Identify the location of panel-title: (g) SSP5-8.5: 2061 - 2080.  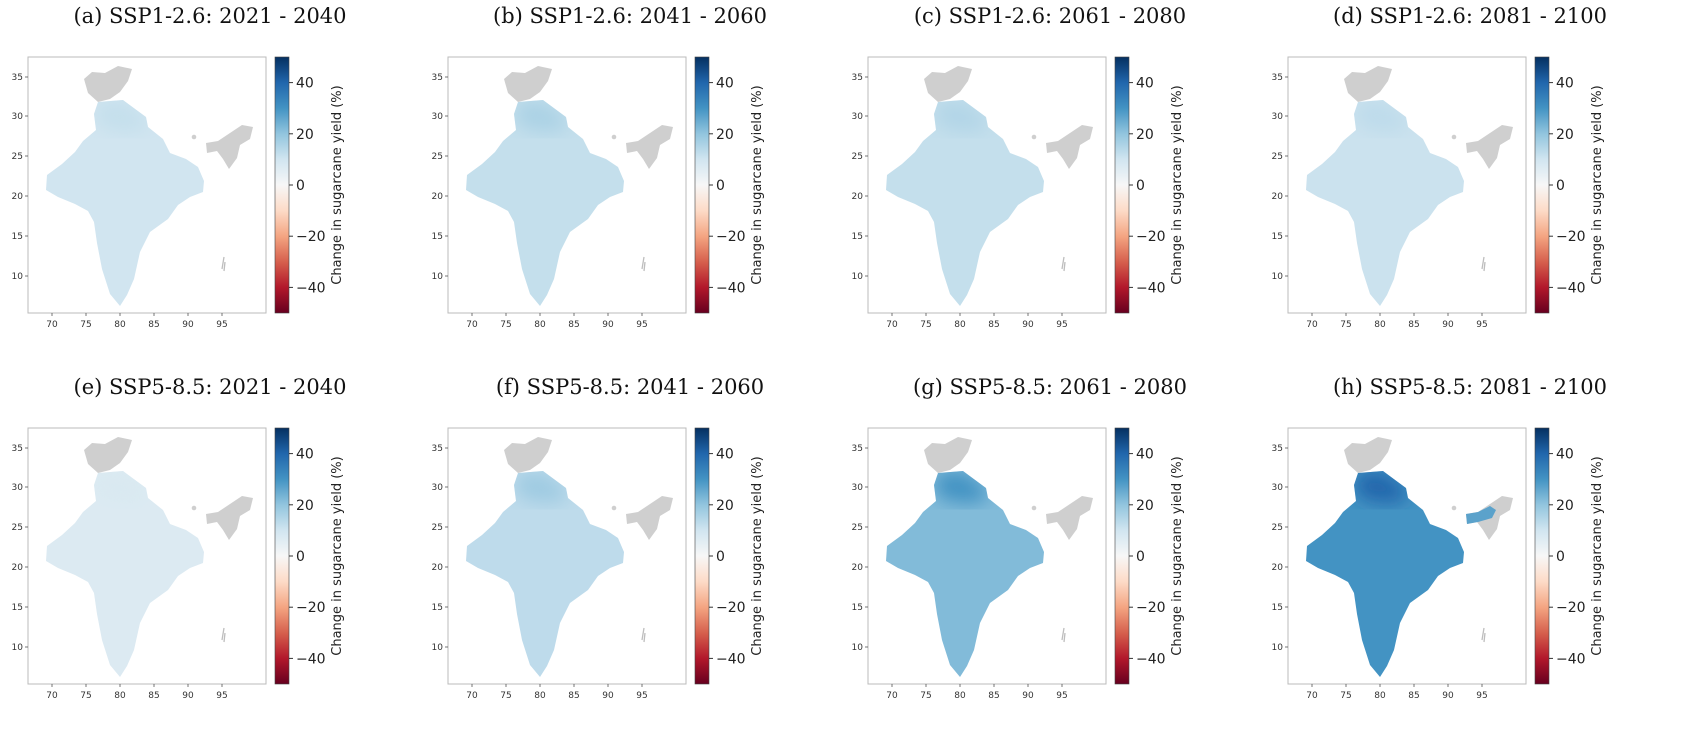
(1050, 387).